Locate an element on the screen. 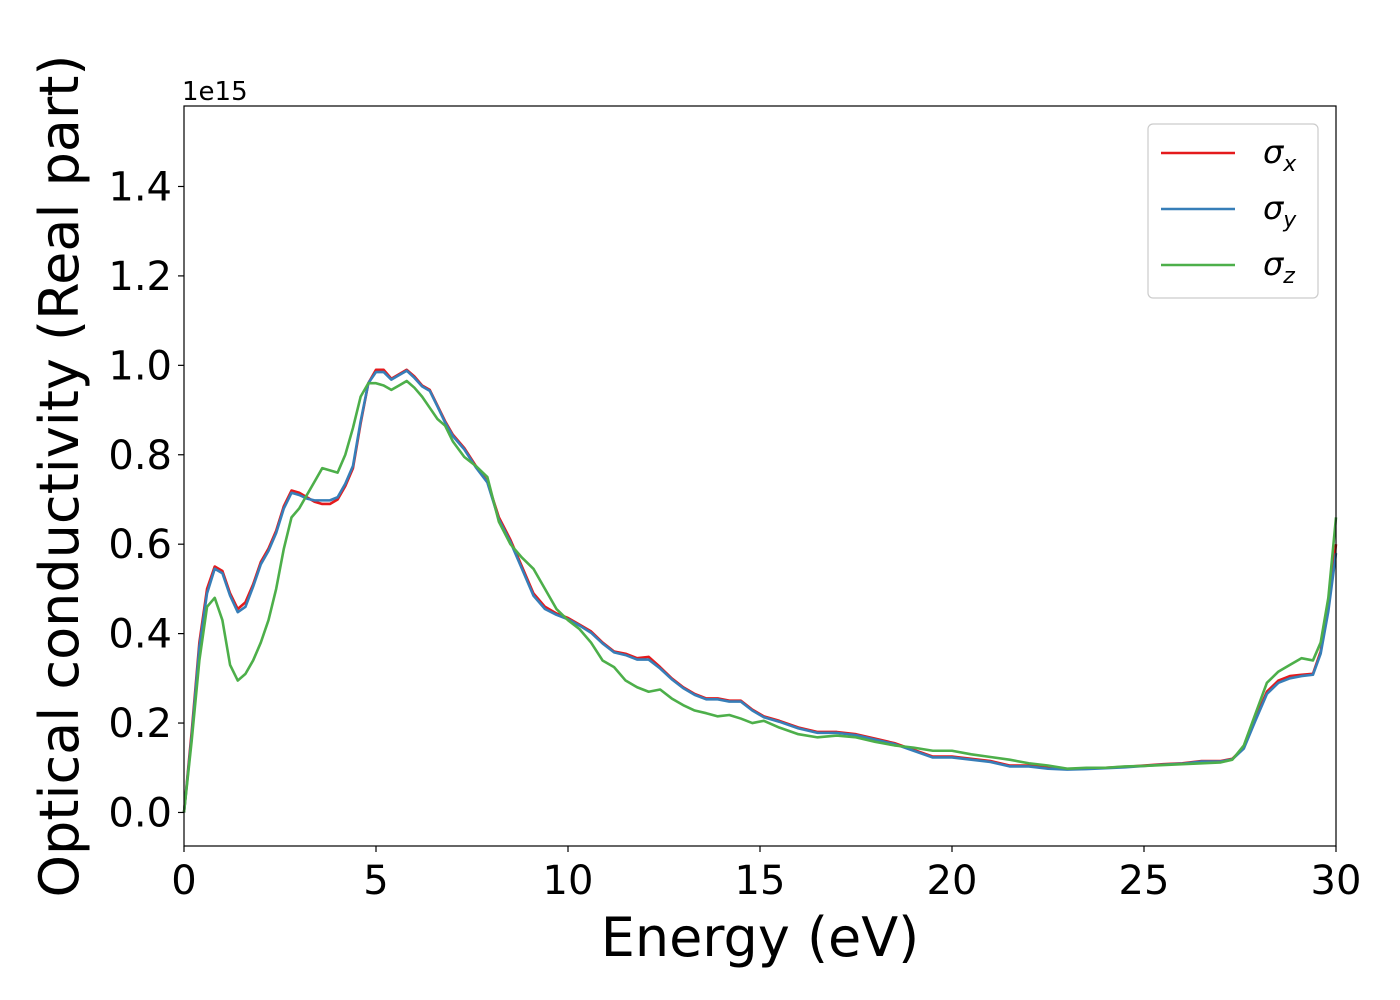 The height and width of the screenshot is (1000, 1400). y-tick-label: 0.0 is located at coordinates (140, 813).